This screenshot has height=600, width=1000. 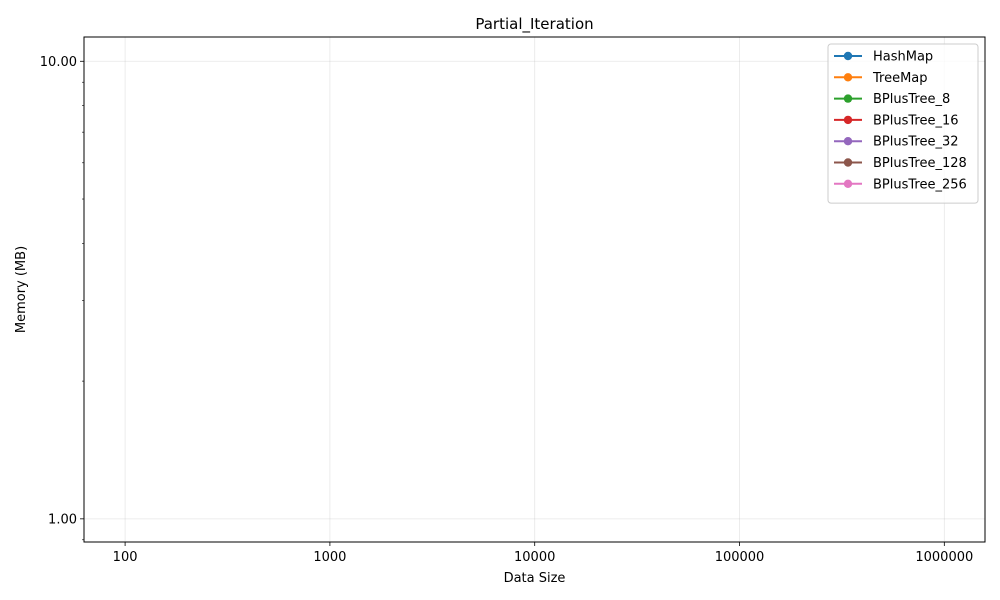 I want to click on legend-item: BPlusTree_16, so click(x=896, y=120).